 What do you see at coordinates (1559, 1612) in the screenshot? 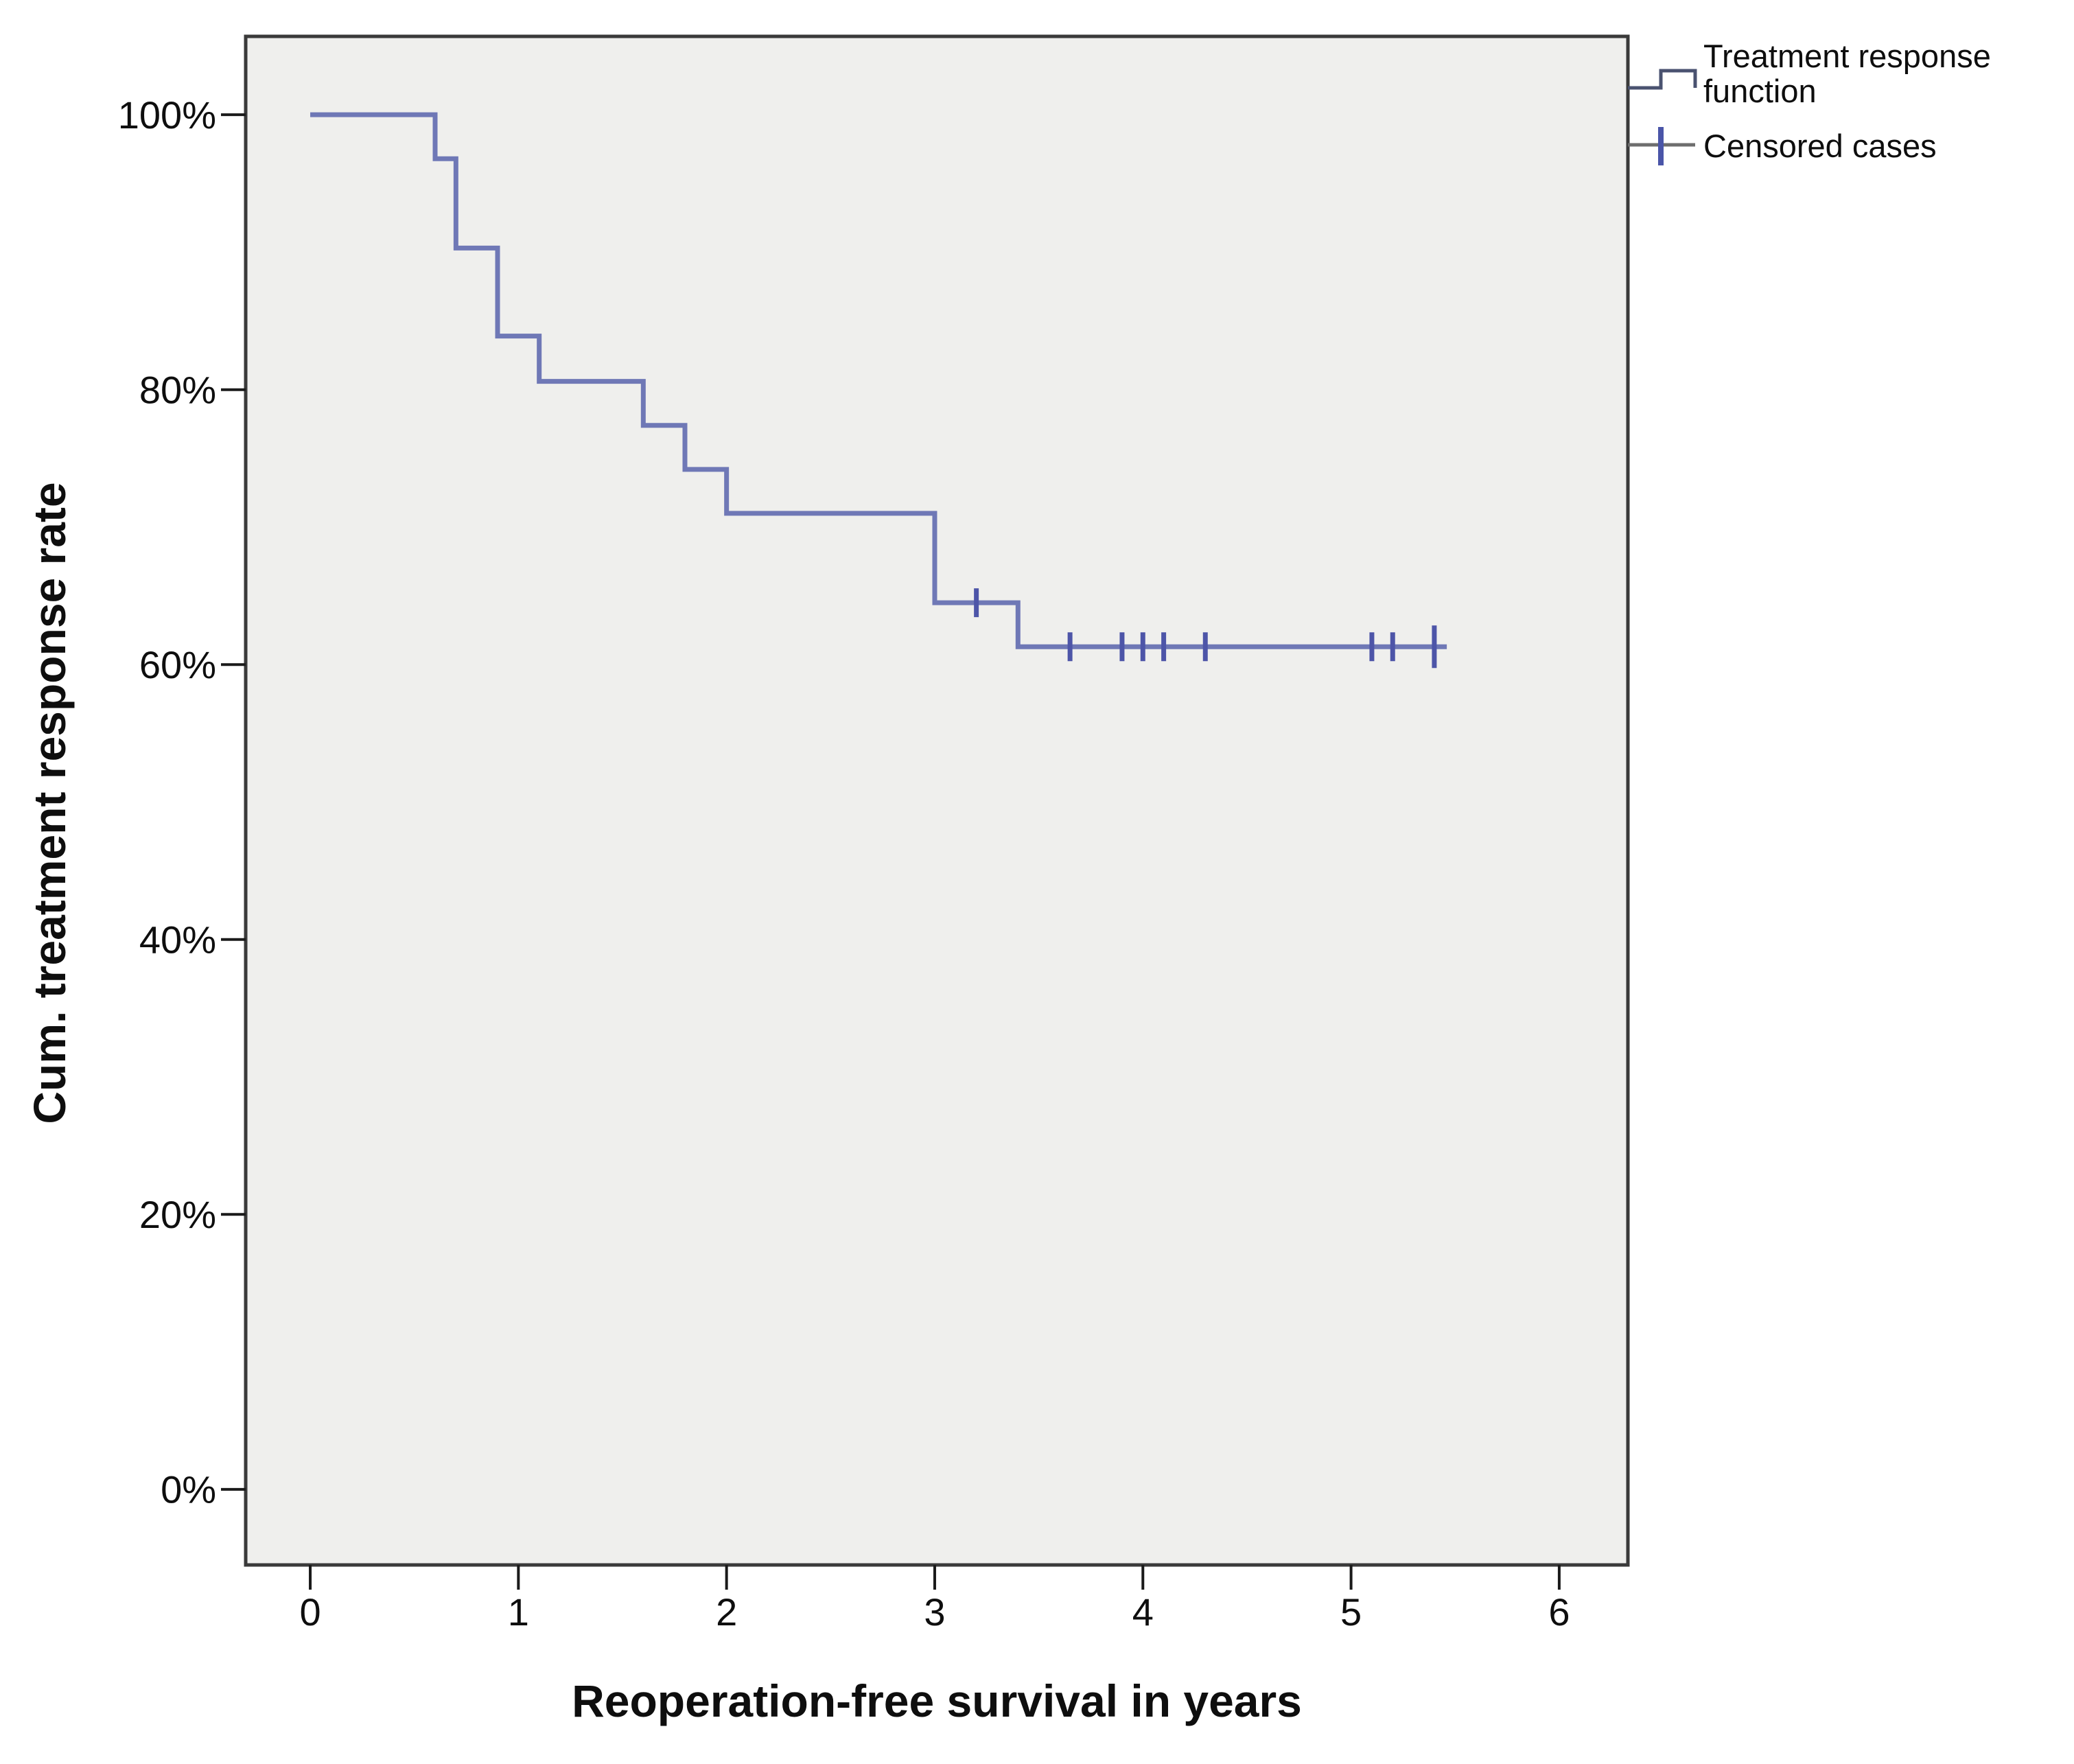
I see `x-tick-label: 6` at bounding box center [1559, 1612].